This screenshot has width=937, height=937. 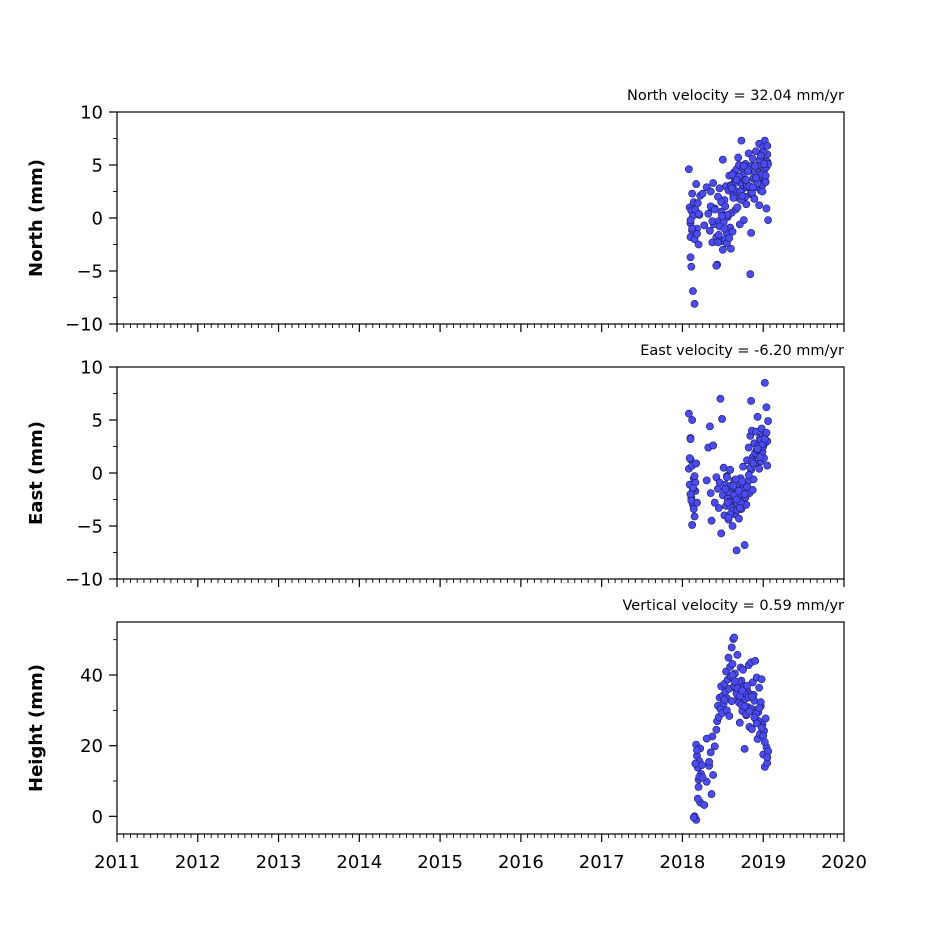 I want to click on x-tick-label: 2017, so click(x=602, y=862).